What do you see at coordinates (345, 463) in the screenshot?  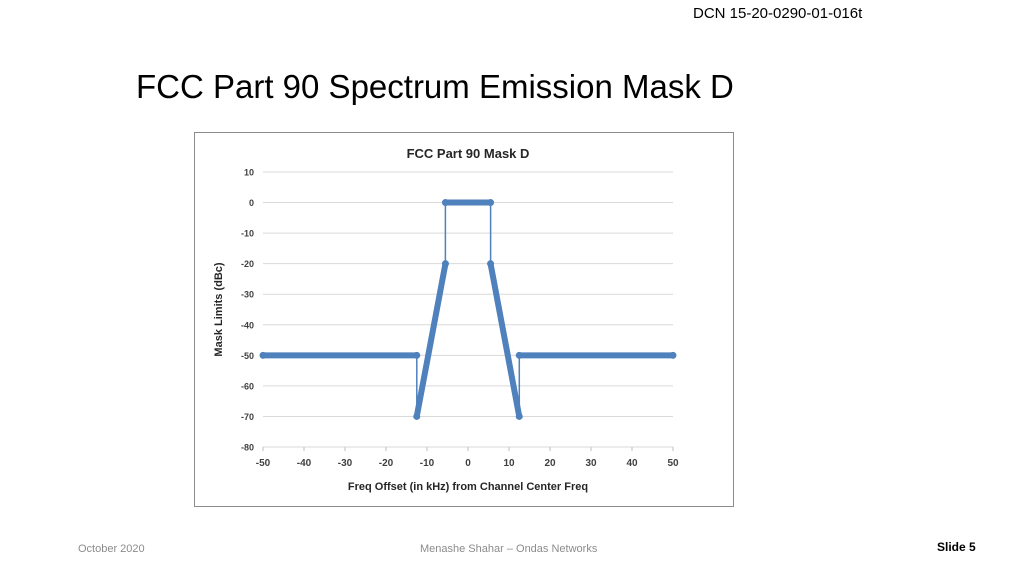 I see `x-tick-label: -30` at bounding box center [345, 463].